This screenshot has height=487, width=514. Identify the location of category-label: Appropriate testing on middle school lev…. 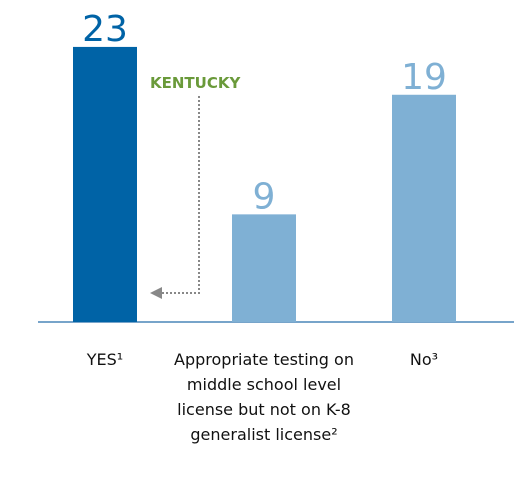
(264, 397).